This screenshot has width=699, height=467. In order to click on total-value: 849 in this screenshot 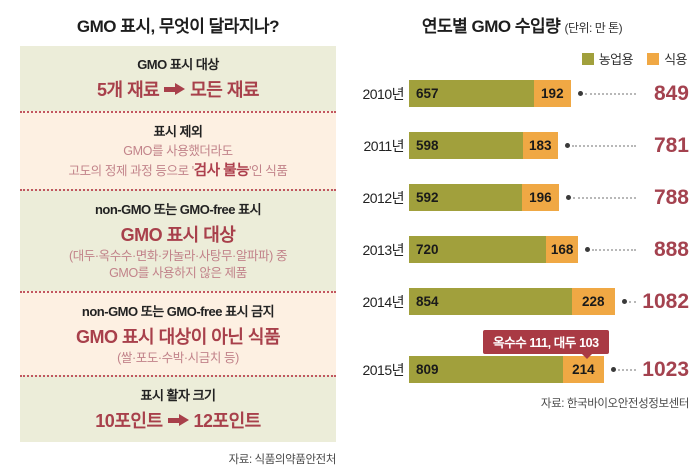, I will do `click(671, 93)`.